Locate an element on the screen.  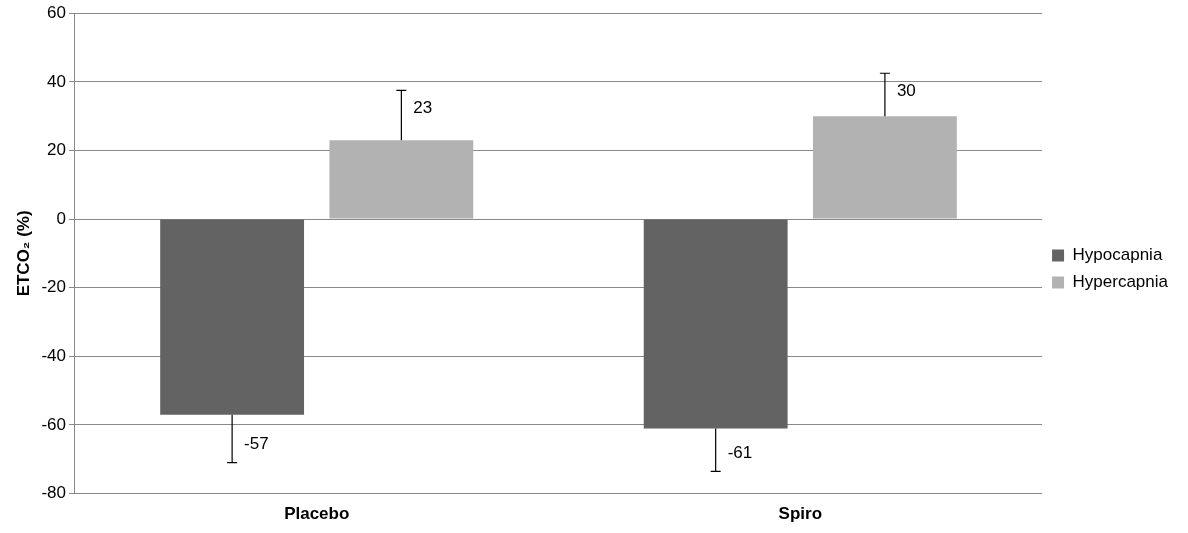
legend-label: Hypercapnia is located at coordinates (1120, 282).